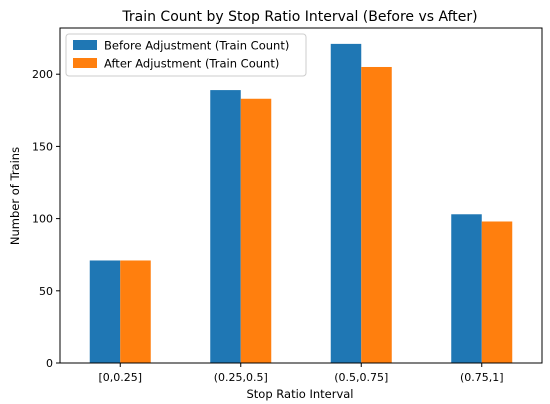 The height and width of the screenshot is (404, 550). I want to click on legend-label-before: Before Adjustment (Train Count), so click(196, 46).